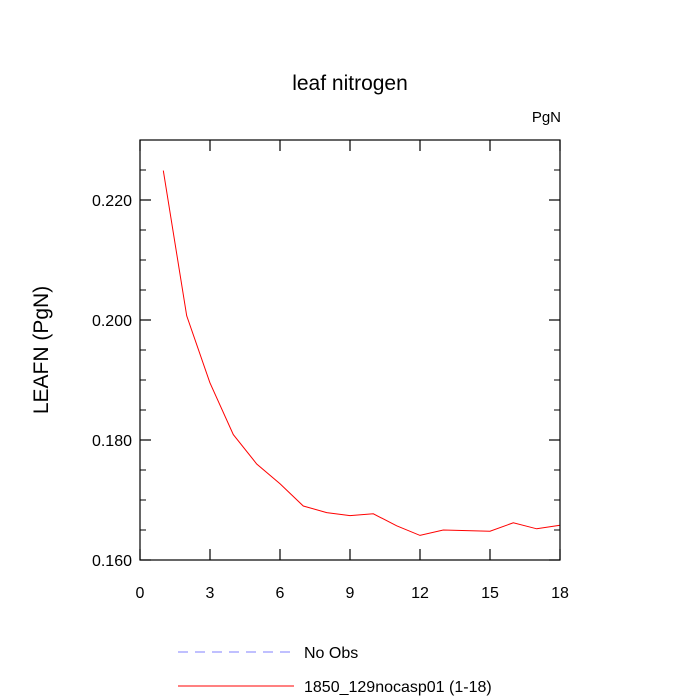 The width and height of the screenshot is (700, 700). I want to click on legend-label: 1850_129nocasp01 (1-18), so click(398, 687).